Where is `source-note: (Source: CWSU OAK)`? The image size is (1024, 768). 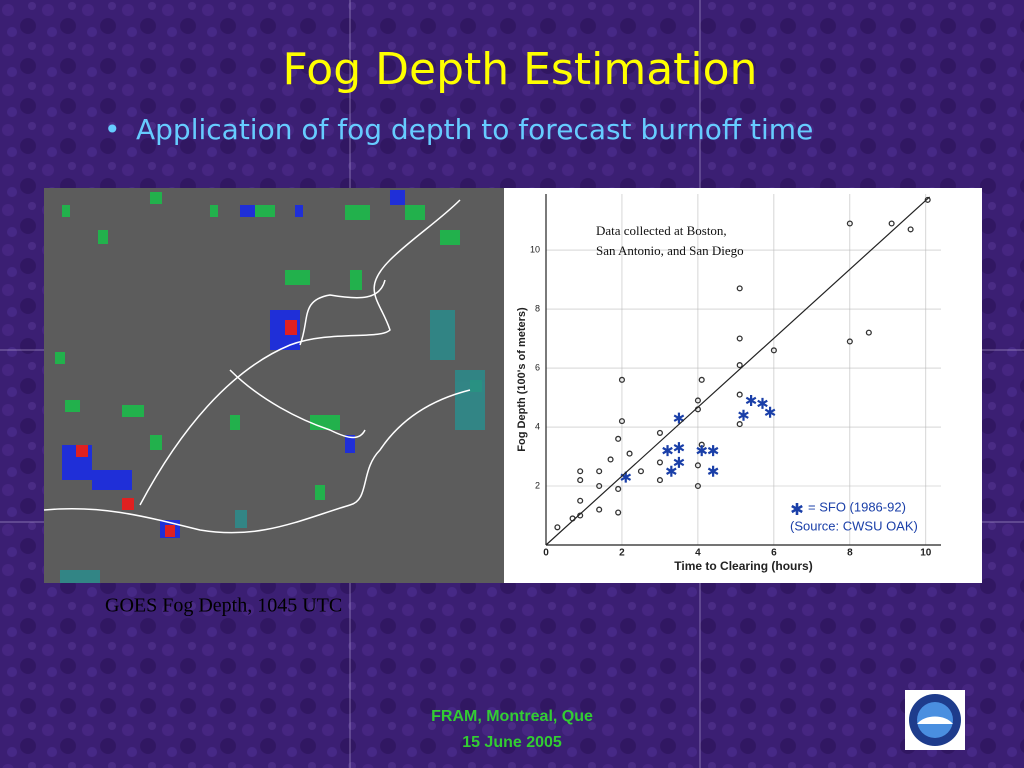
source-note: (Source: CWSU OAK) is located at coordinates (854, 525).